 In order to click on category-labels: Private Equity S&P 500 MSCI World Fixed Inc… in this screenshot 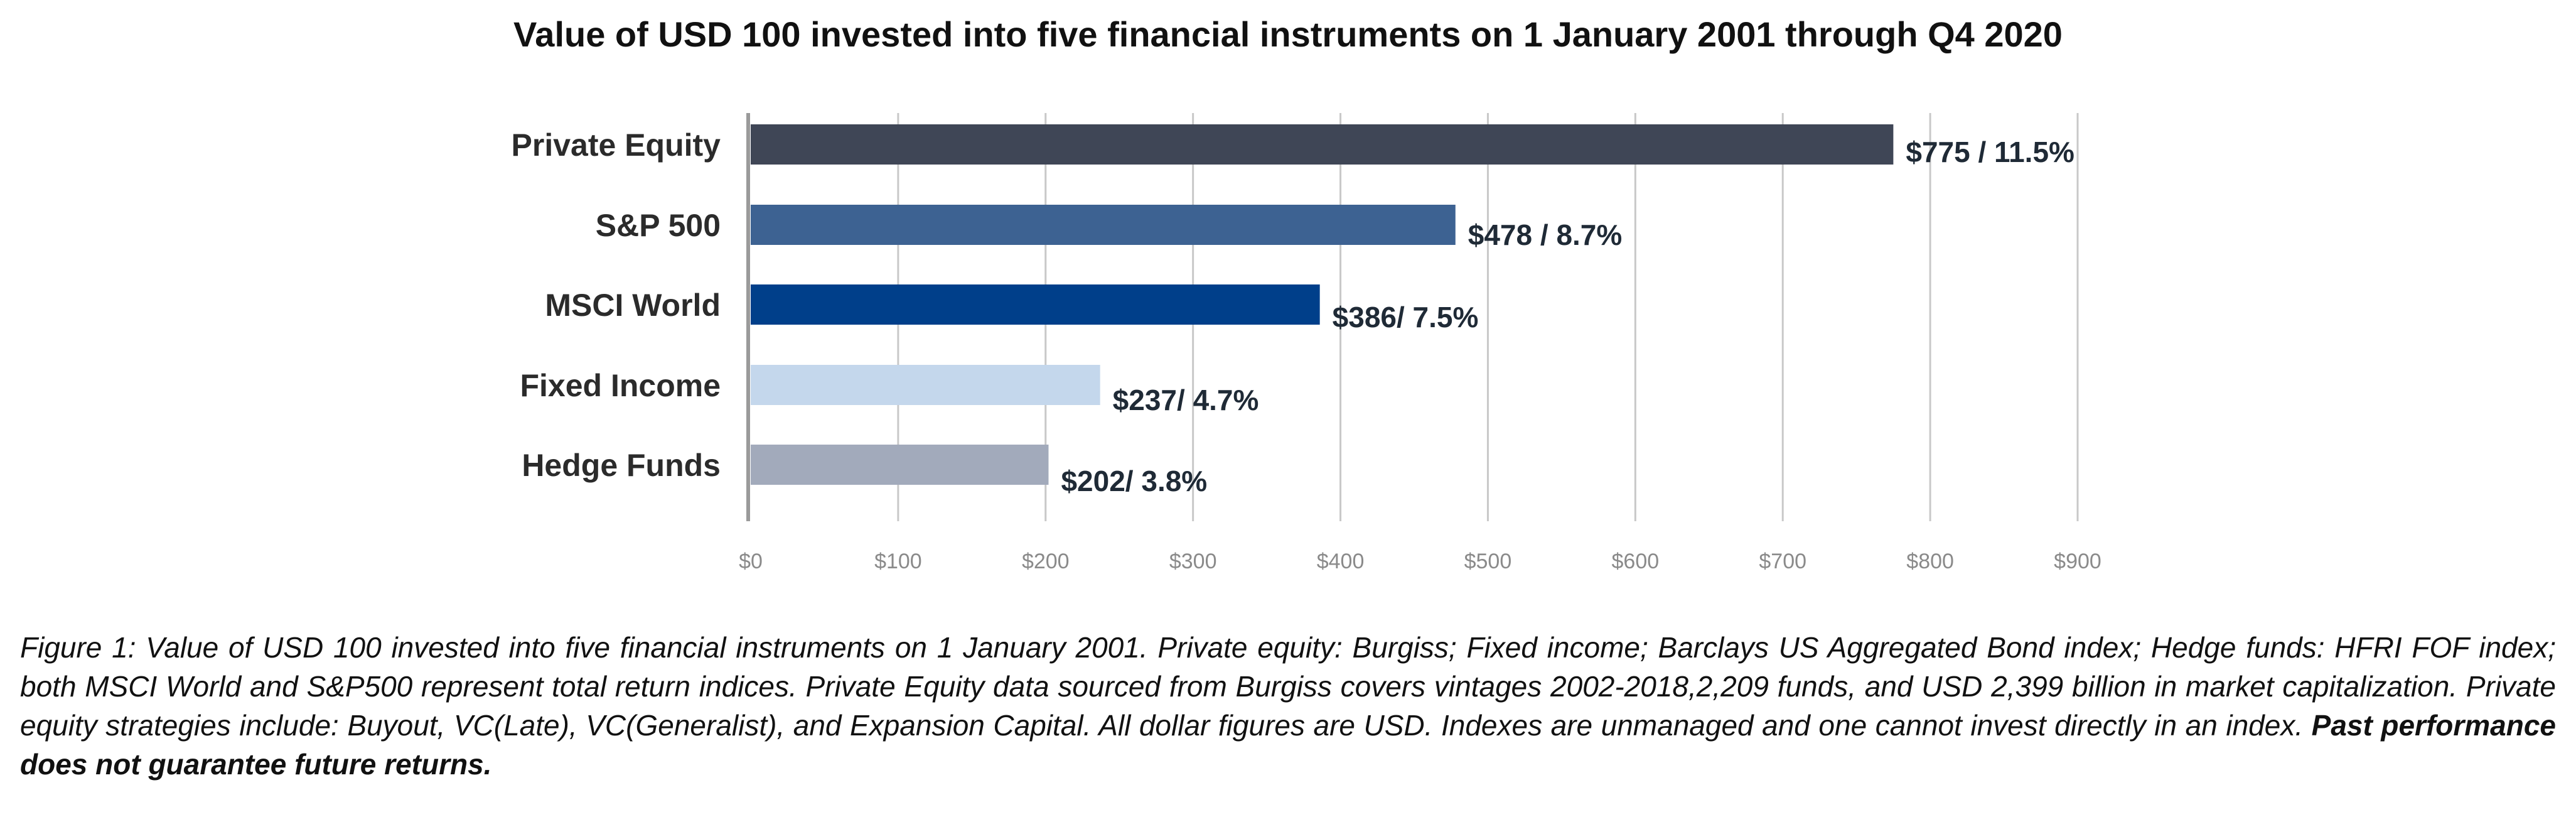, I will do `click(616, 305)`.